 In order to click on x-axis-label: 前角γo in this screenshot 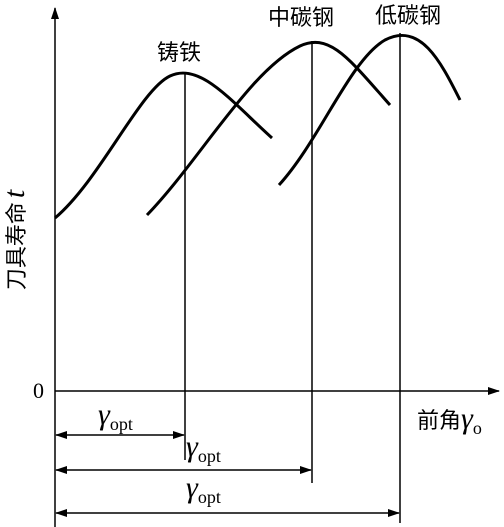, I will do `click(449, 420)`.